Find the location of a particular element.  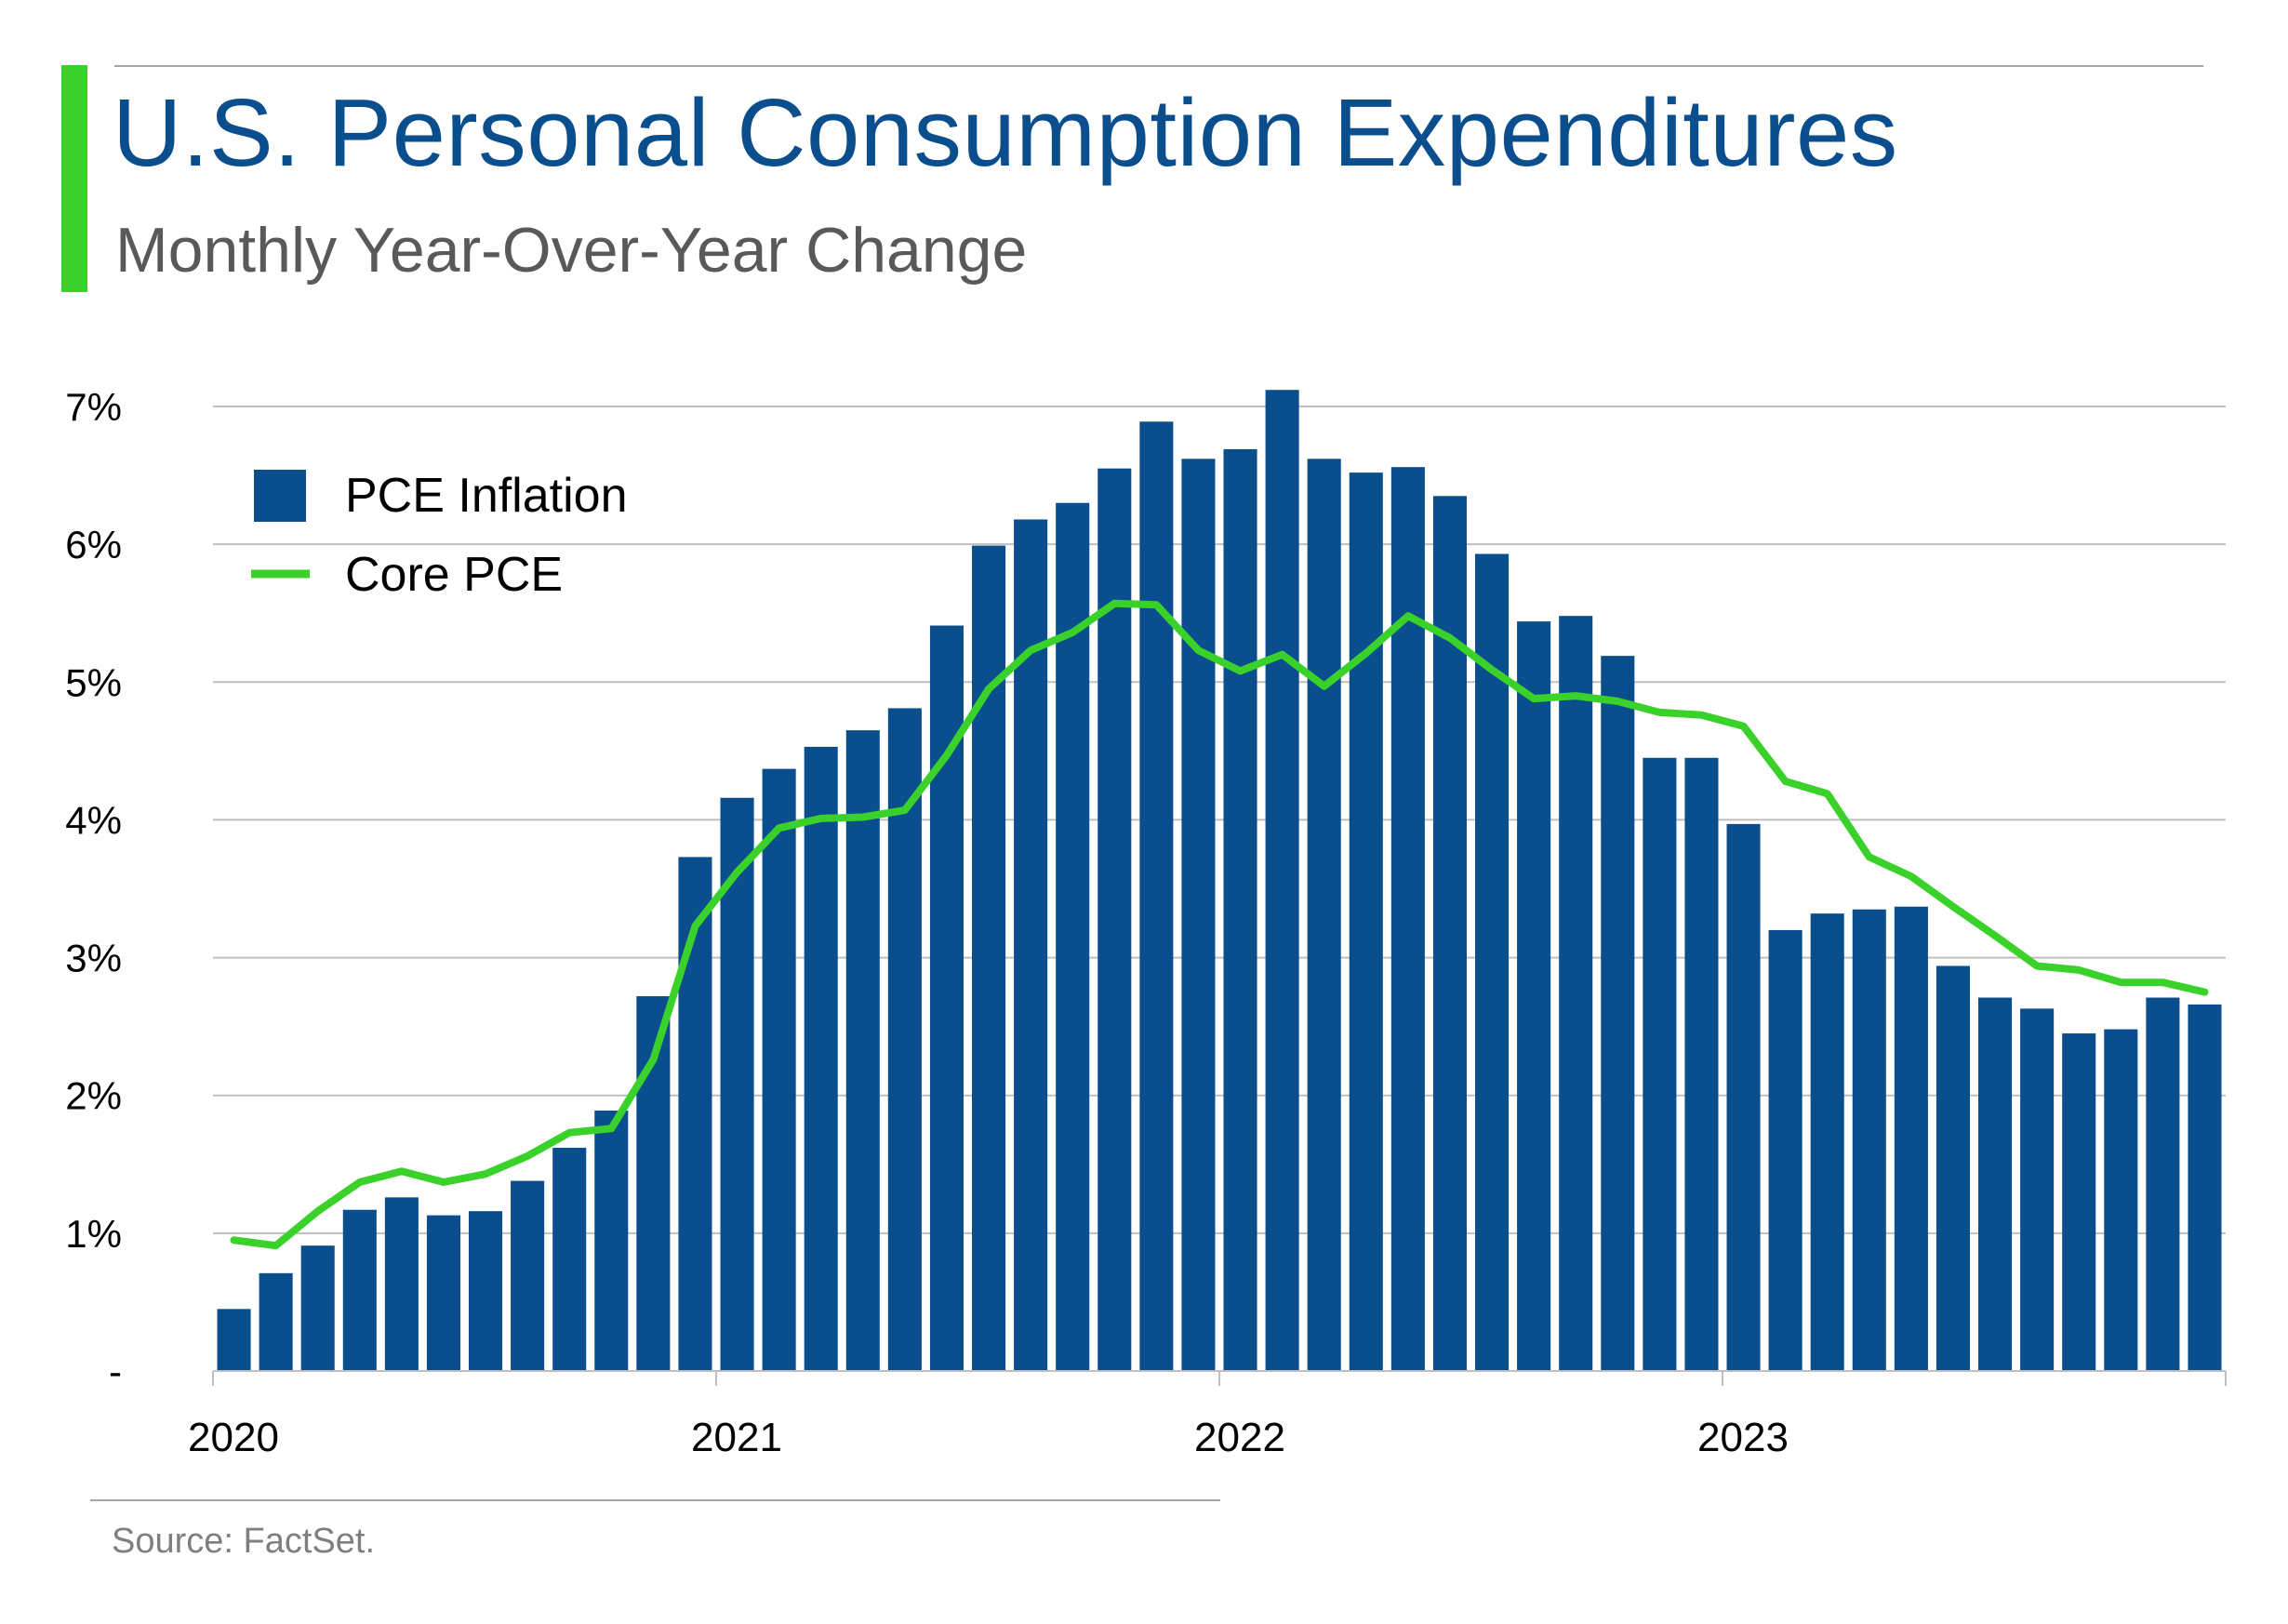

source-rule is located at coordinates (655, 1500).